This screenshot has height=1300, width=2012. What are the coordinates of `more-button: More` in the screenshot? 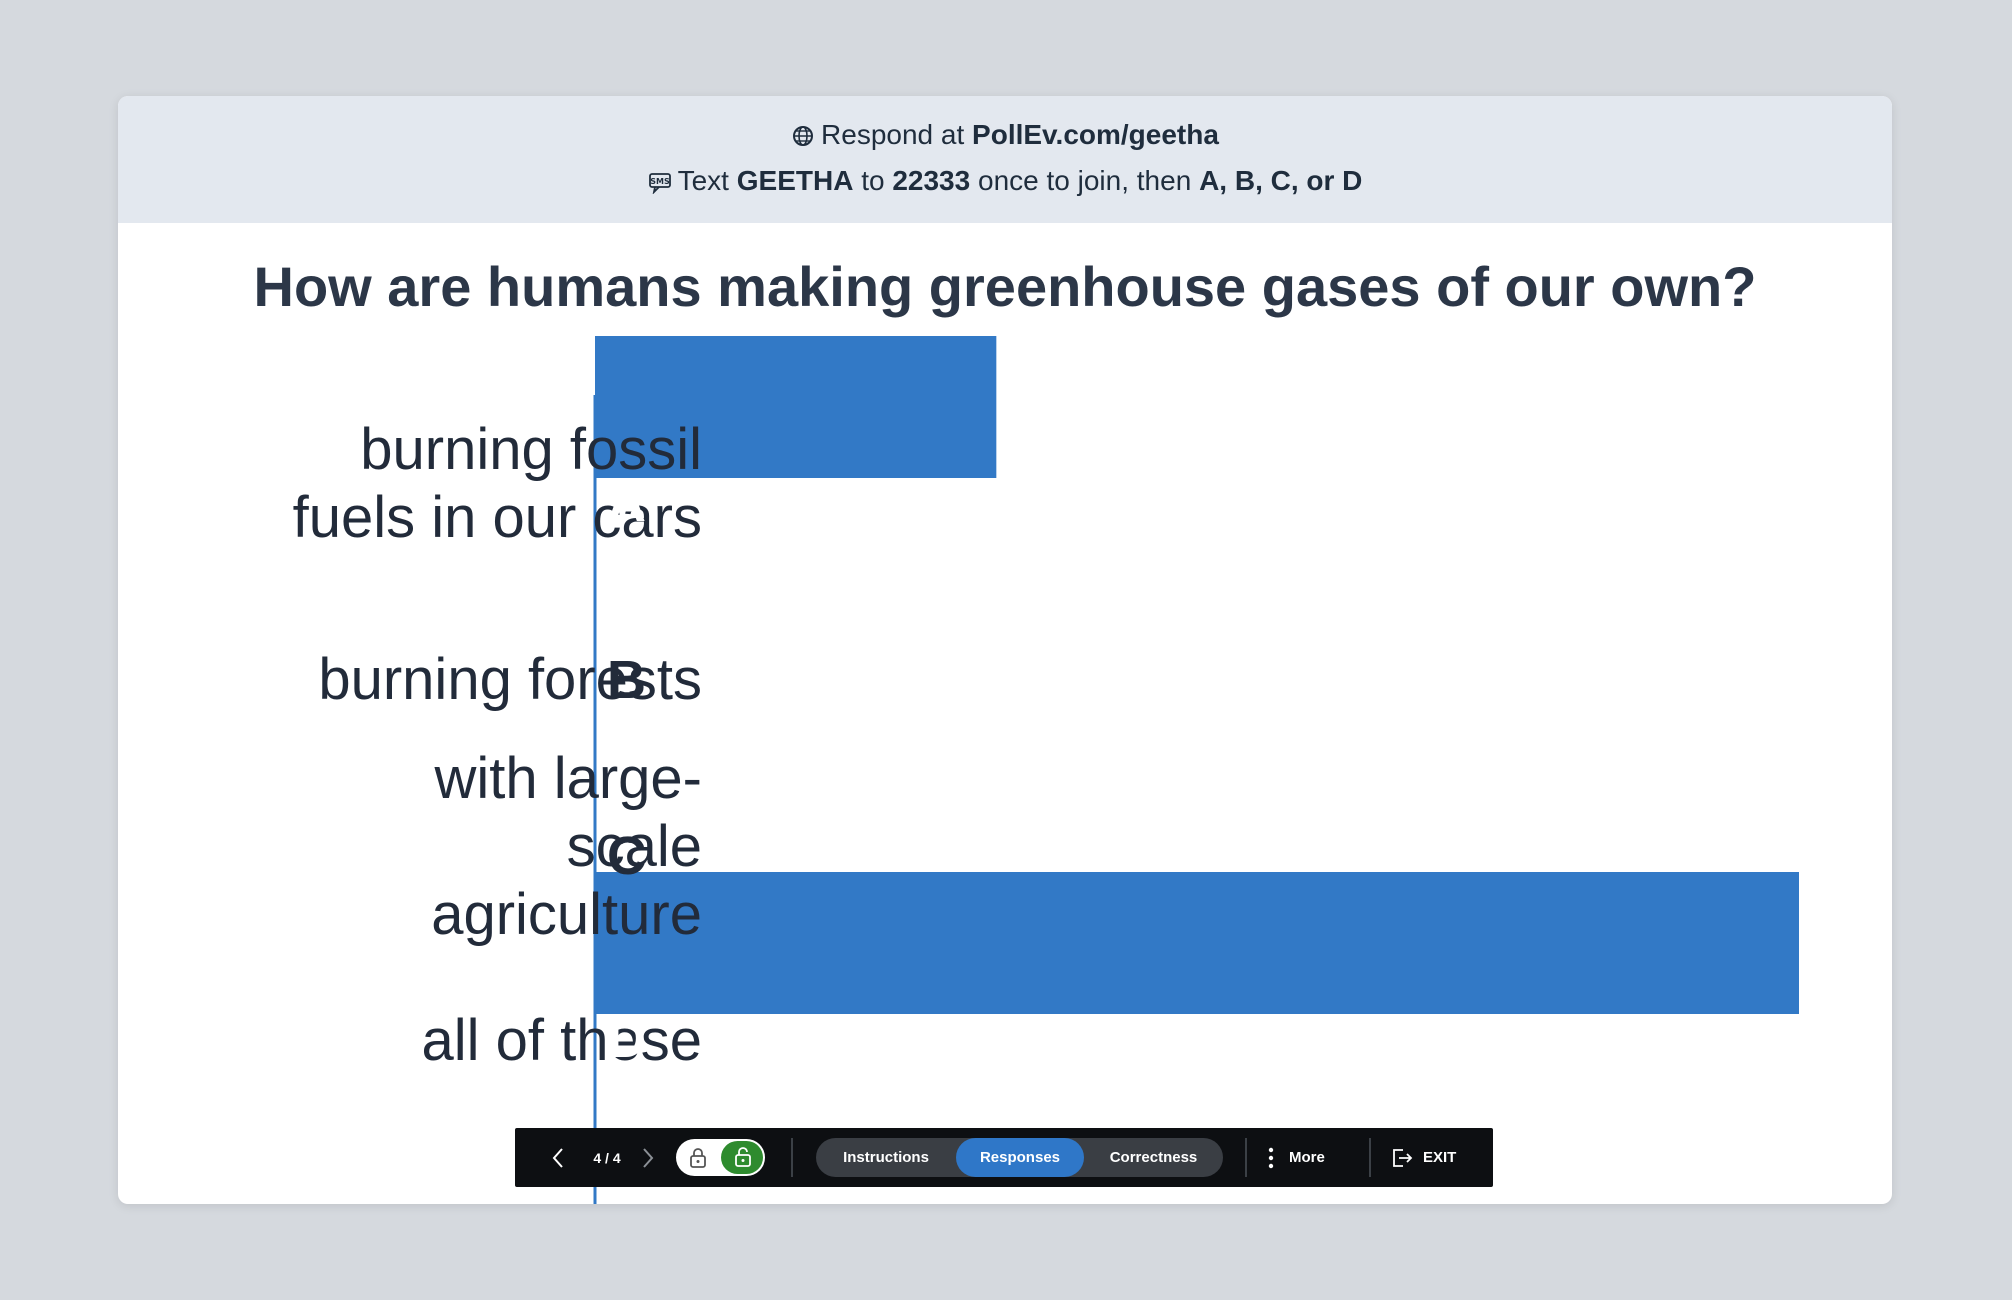 It's located at (1307, 1157).